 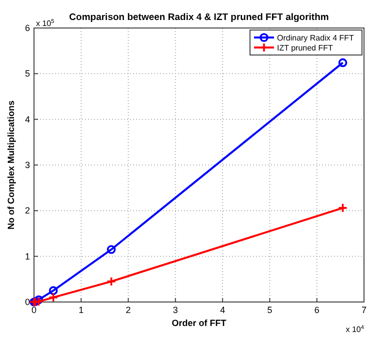 What do you see at coordinates (305, 48) in the screenshot?
I see `legend-label: IZT pruned FFT` at bounding box center [305, 48].